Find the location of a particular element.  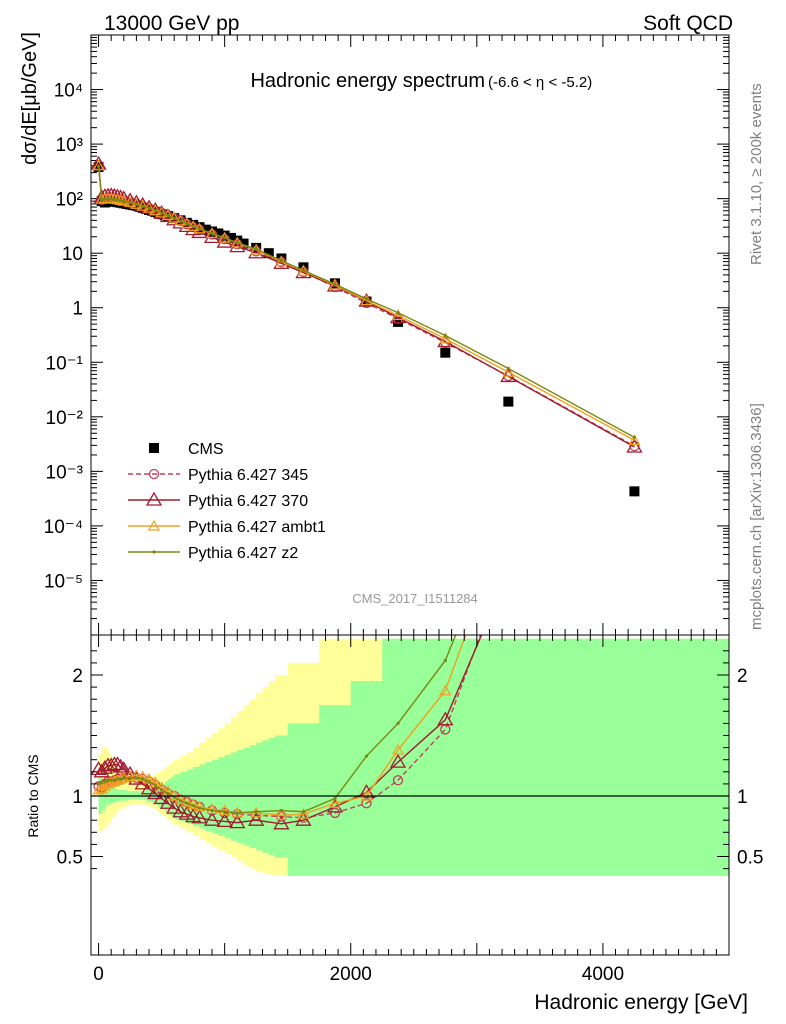

legend-item-pythia-6-427-370: Pythia 6.427 370 is located at coordinates (218, 500).